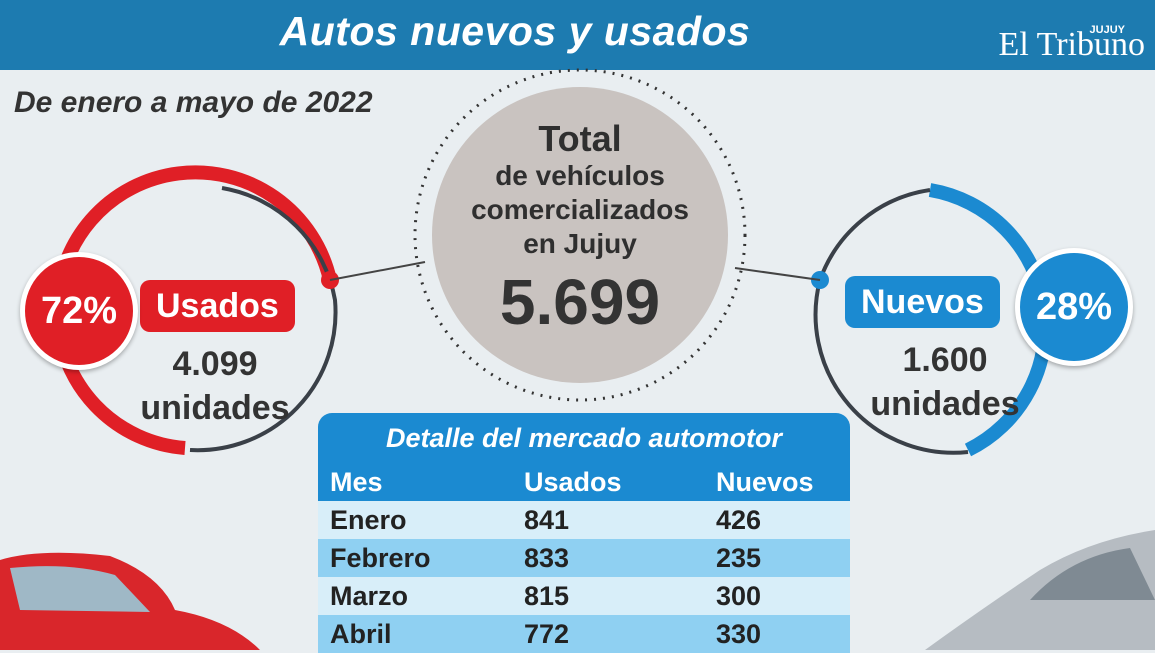  Describe the element at coordinates (361, 634) in the screenshot. I see `table-cell-month: Abril` at that location.